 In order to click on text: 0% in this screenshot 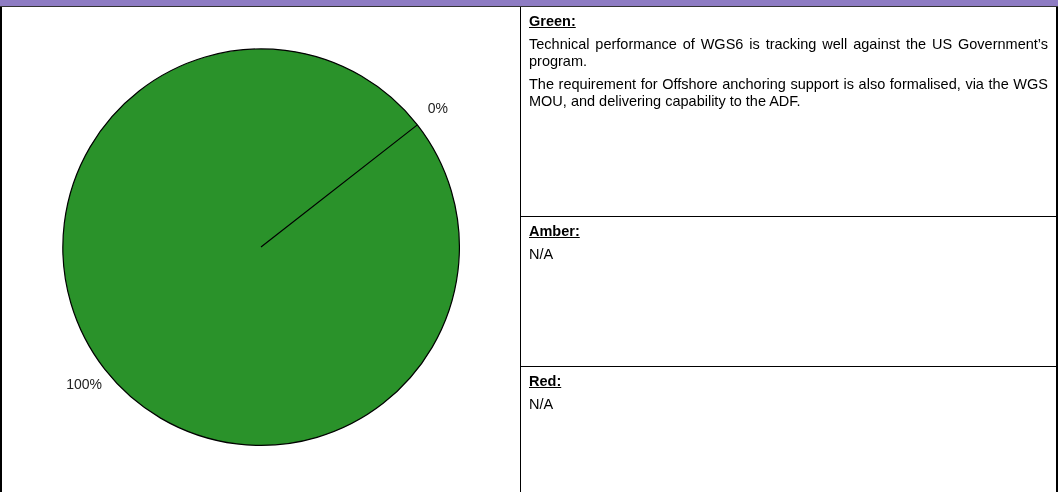, I will do `click(437, 107)`.